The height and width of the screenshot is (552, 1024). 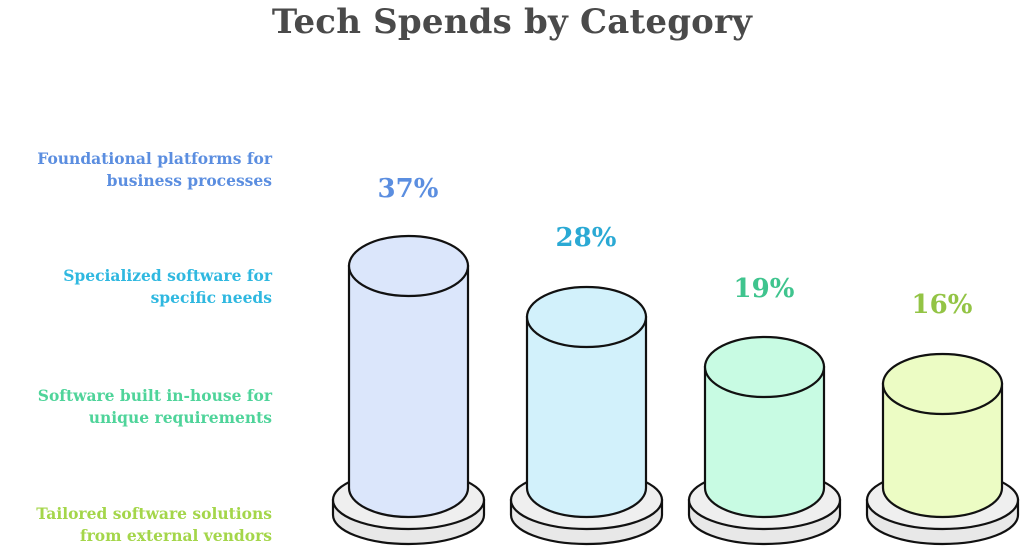 What do you see at coordinates (586, 238) in the screenshot?
I see `value-label: 28%` at bounding box center [586, 238].